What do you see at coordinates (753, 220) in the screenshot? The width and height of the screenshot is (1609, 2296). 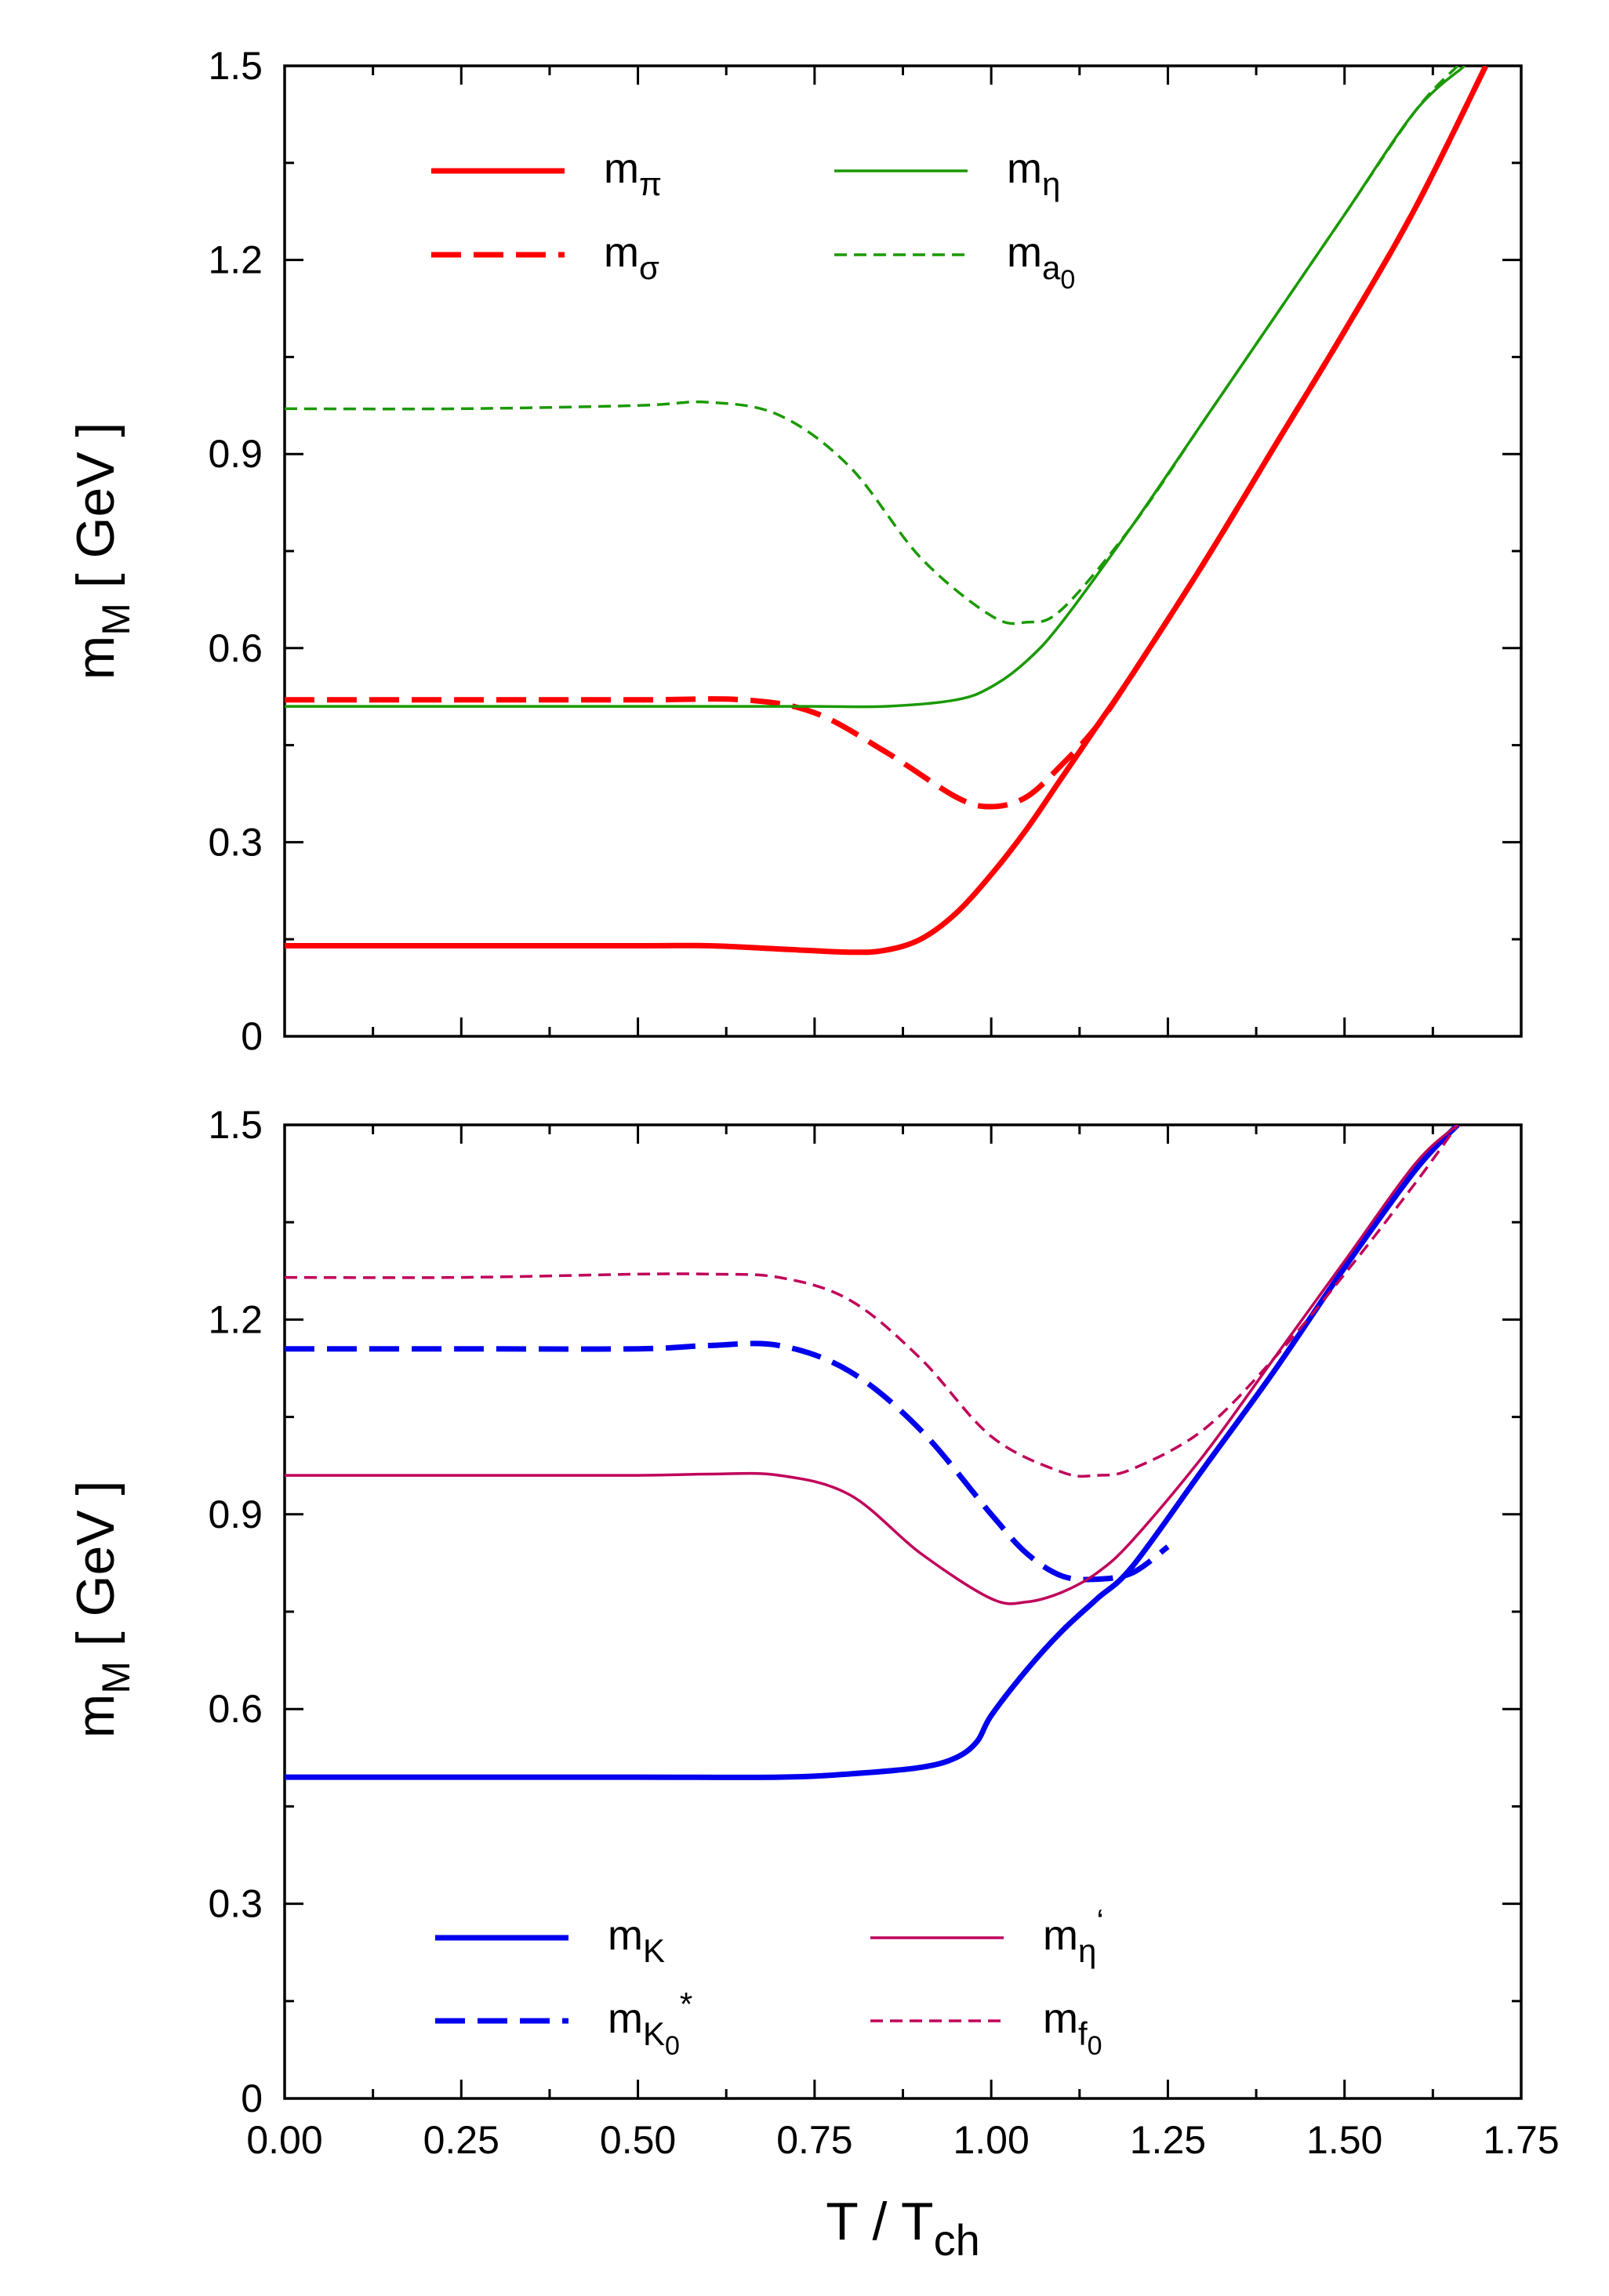 I see `legend: mπ mσ mη ma0` at bounding box center [753, 220].